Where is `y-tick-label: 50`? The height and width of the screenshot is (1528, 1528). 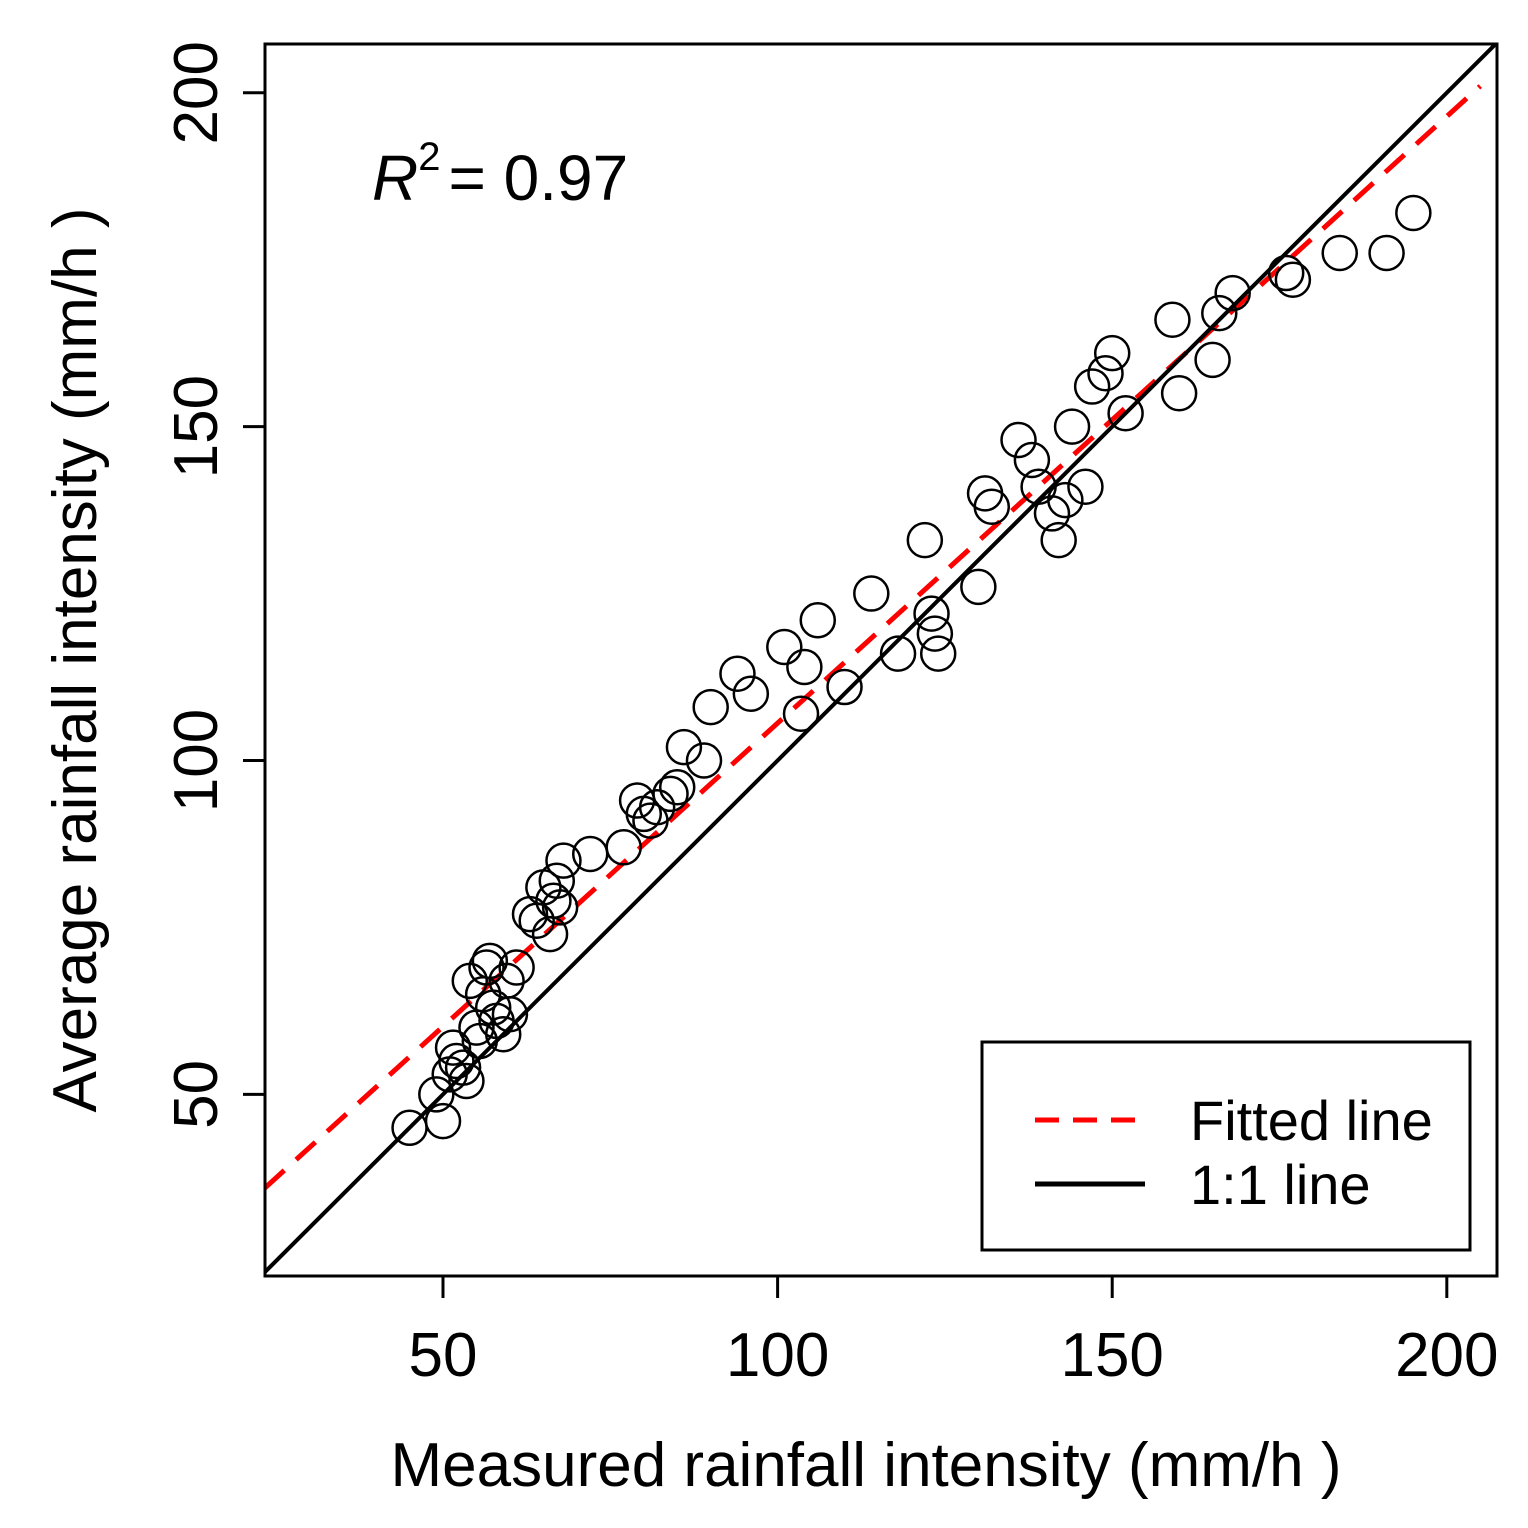 y-tick-label: 50 is located at coordinates (196, 1094).